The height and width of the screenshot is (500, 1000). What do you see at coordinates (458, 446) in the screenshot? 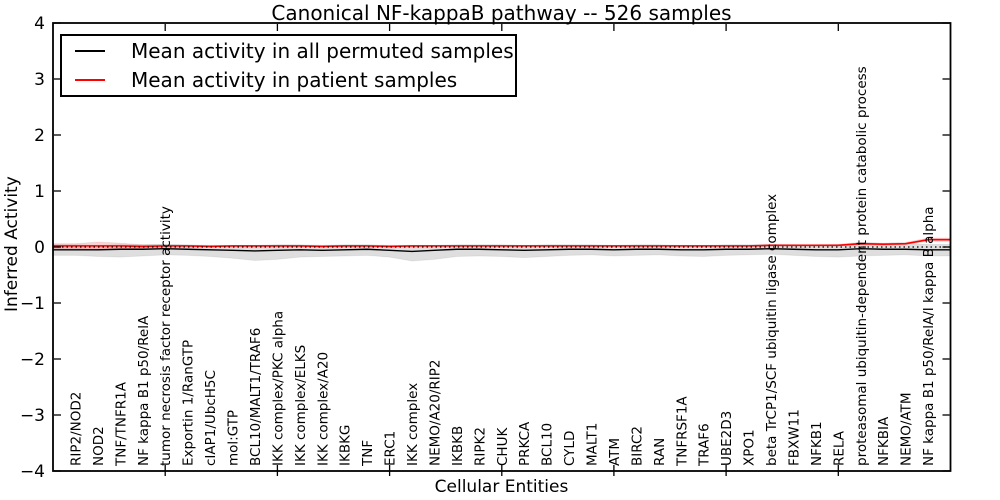
I see `x-tick-label: IKBKB` at bounding box center [458, 446].